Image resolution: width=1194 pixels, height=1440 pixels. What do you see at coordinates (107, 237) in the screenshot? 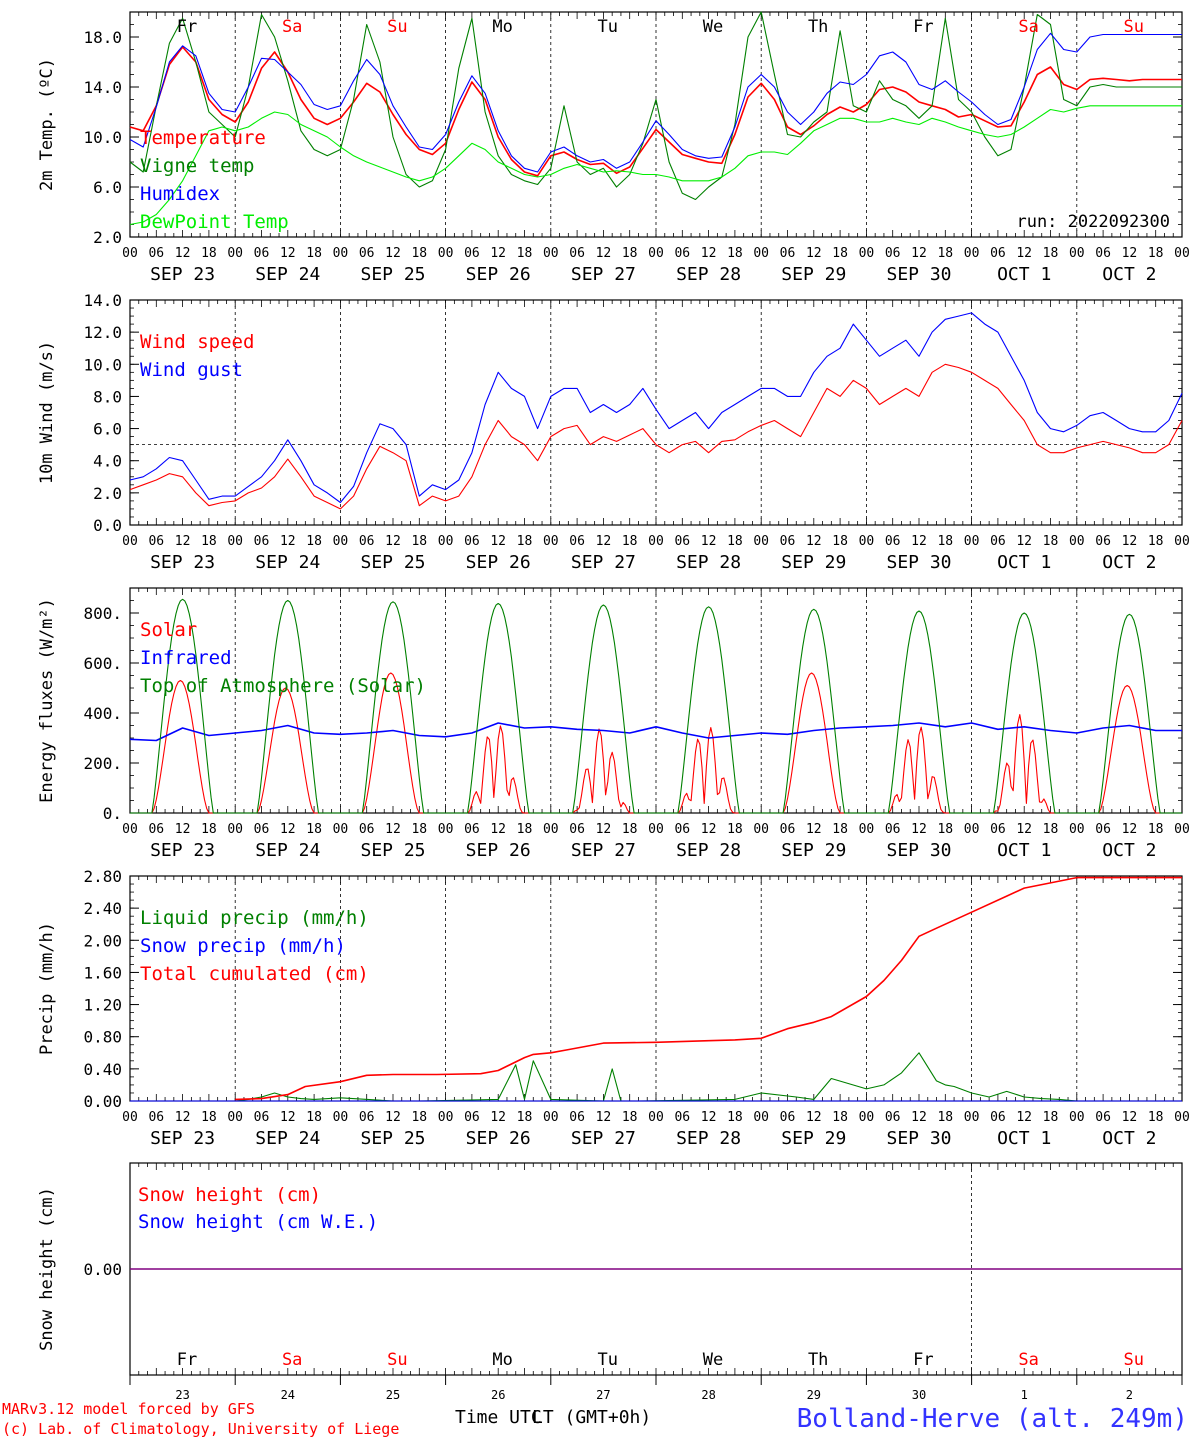
I see `y-tick-label: 2.0` at bounding box center [107, 237].